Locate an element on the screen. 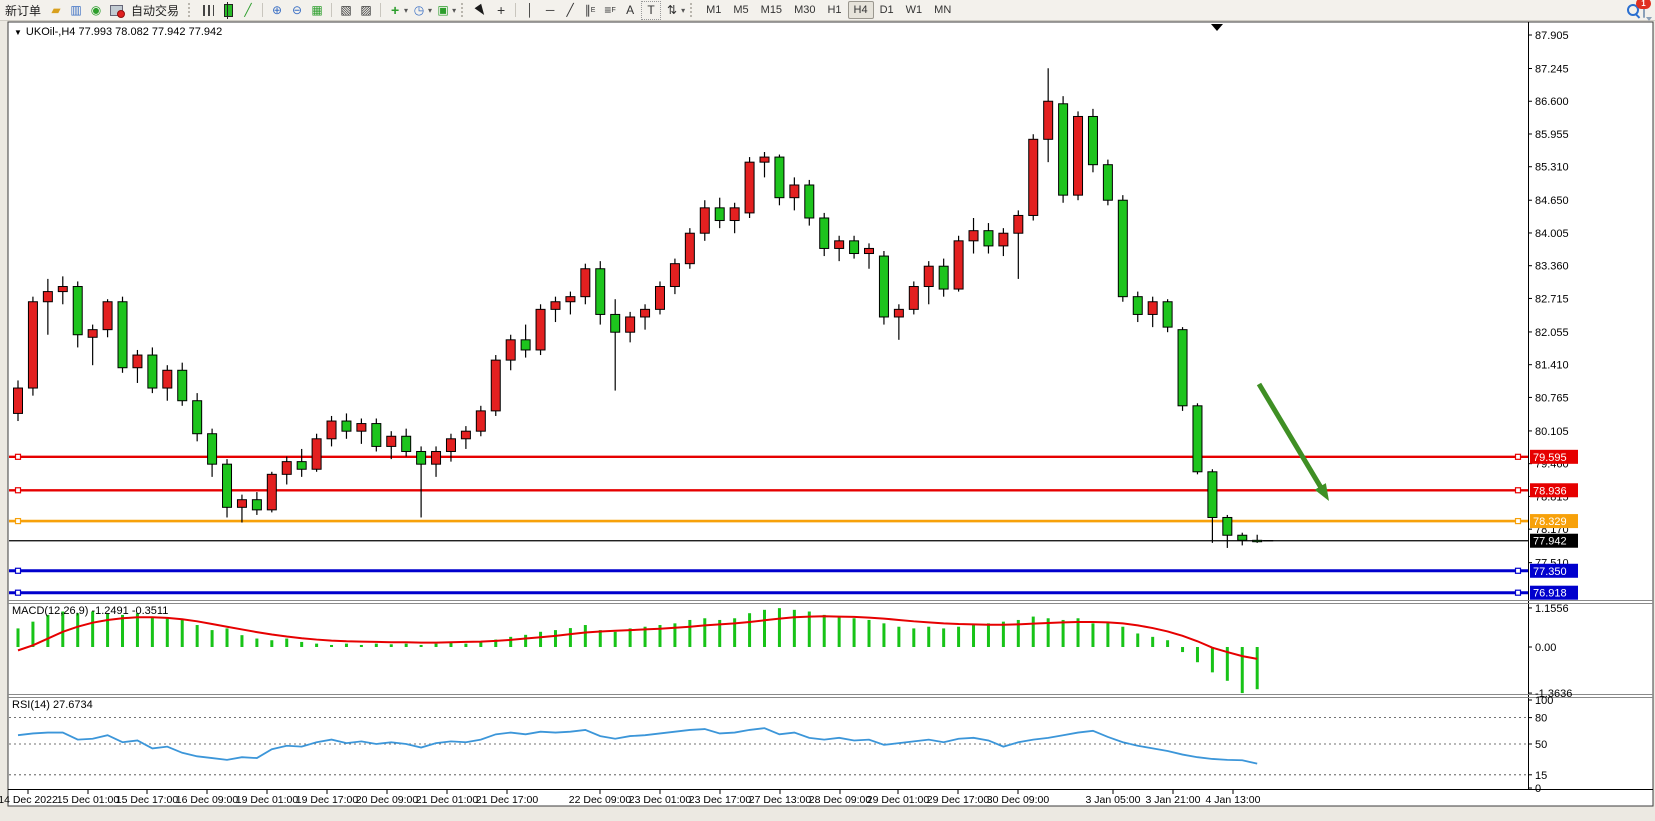 This screenshot has width=1655, height=821. chart-shift-marker is located at coordinates (1217, 27).